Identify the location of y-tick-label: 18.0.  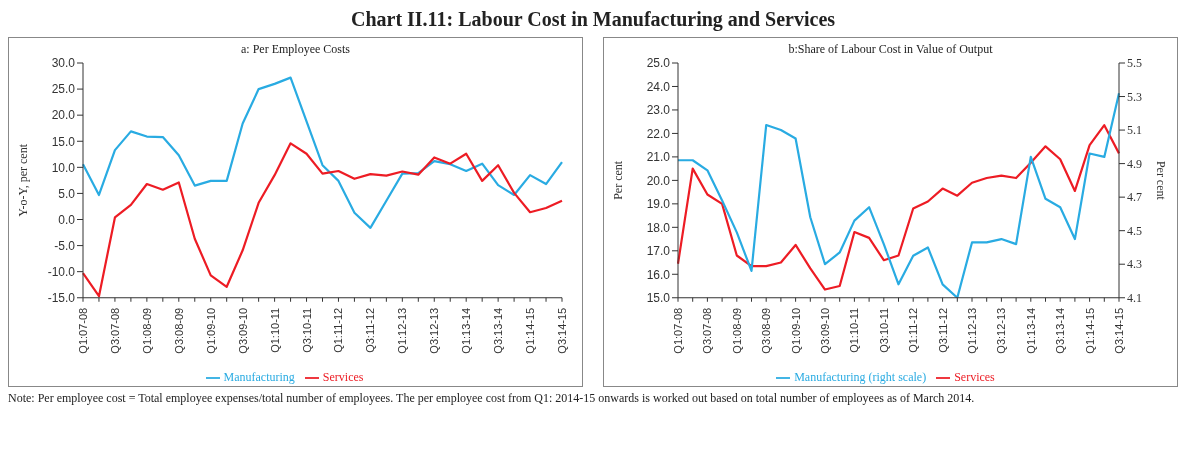
(658, 227).